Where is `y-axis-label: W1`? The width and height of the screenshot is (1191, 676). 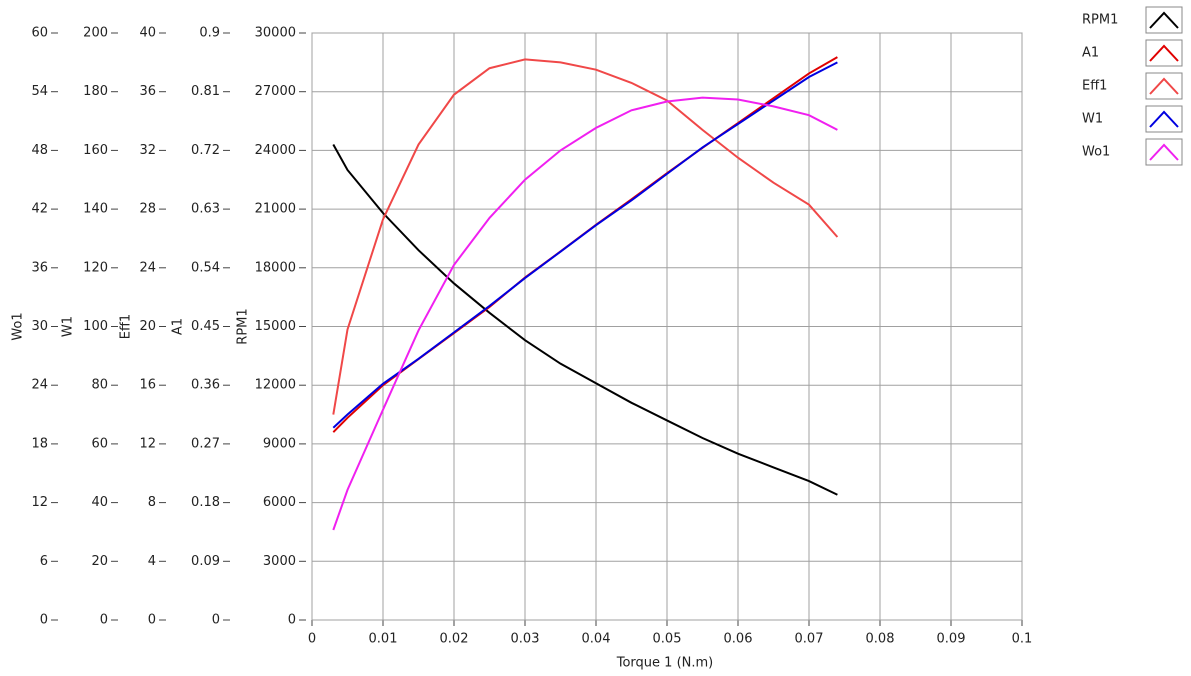
y-axis-label: W1 is located at coordinates (68, 326).